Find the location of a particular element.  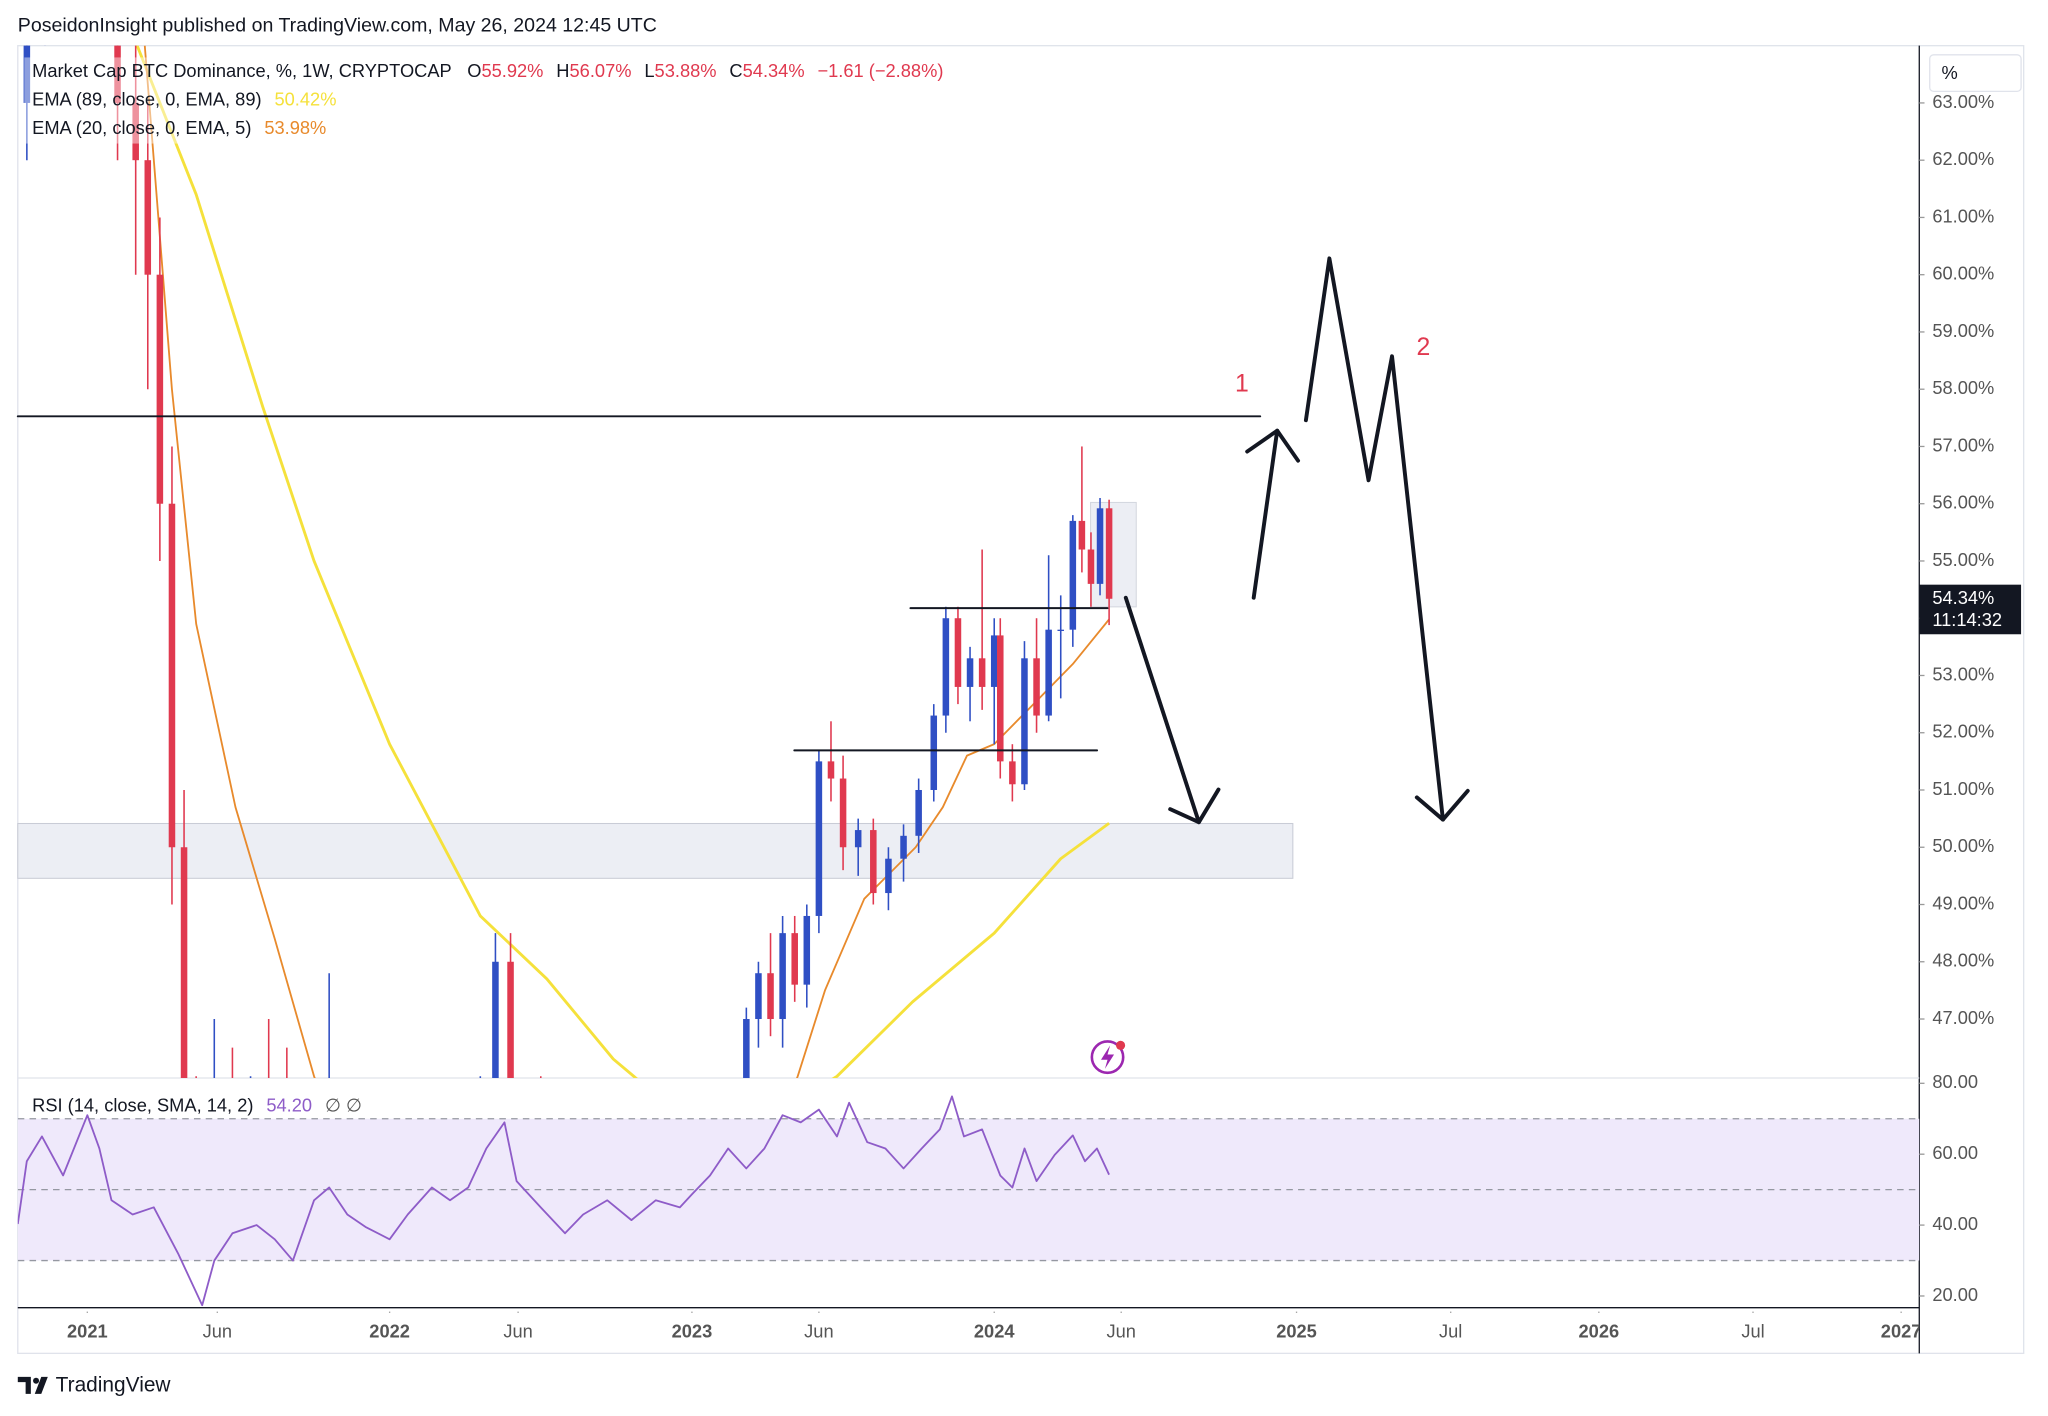

ohlc-value: 53.88% is located at coordinates (686, 70).